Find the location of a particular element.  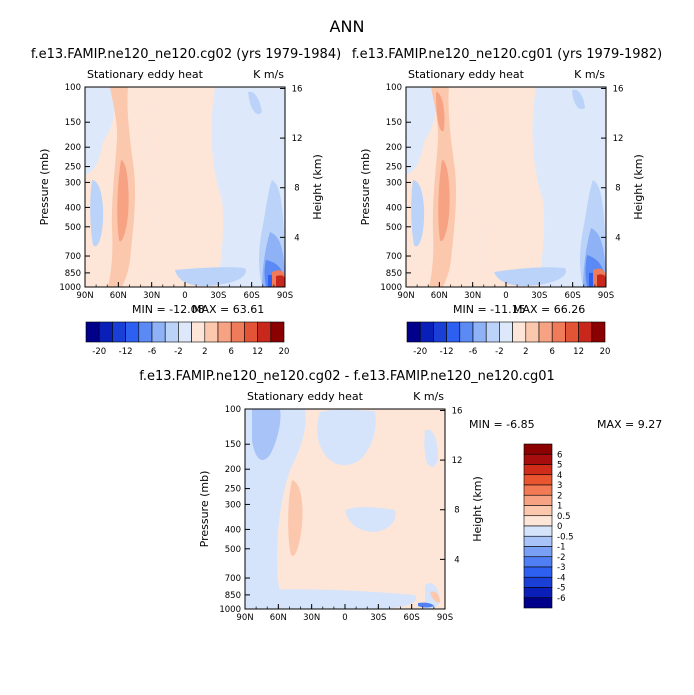

panel-3-ytick-label: 100 is located at coordinates (233, 410).